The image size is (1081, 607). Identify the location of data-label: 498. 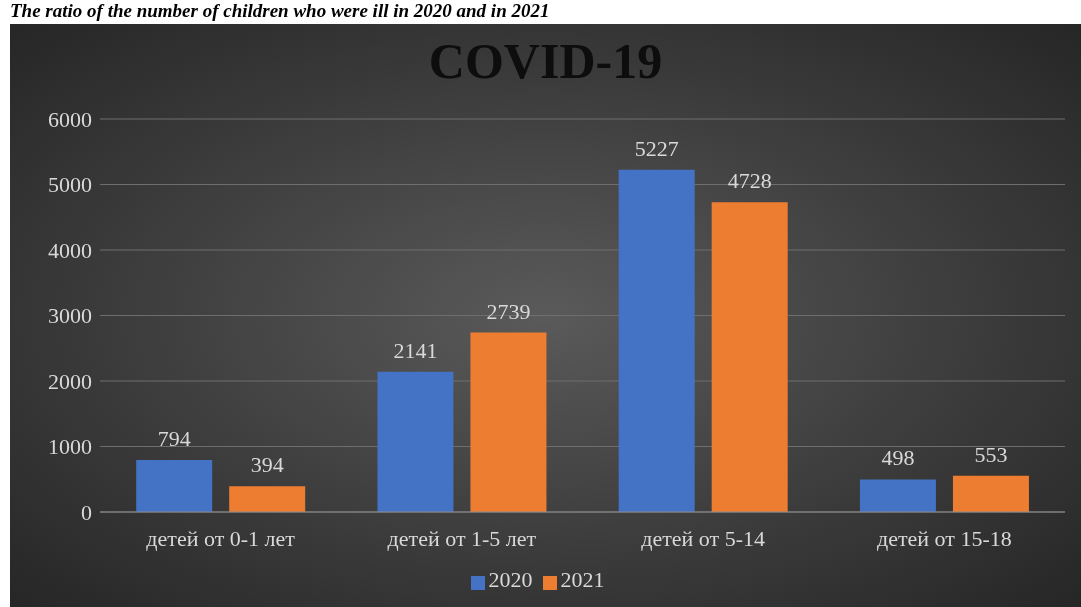
(898, 458).